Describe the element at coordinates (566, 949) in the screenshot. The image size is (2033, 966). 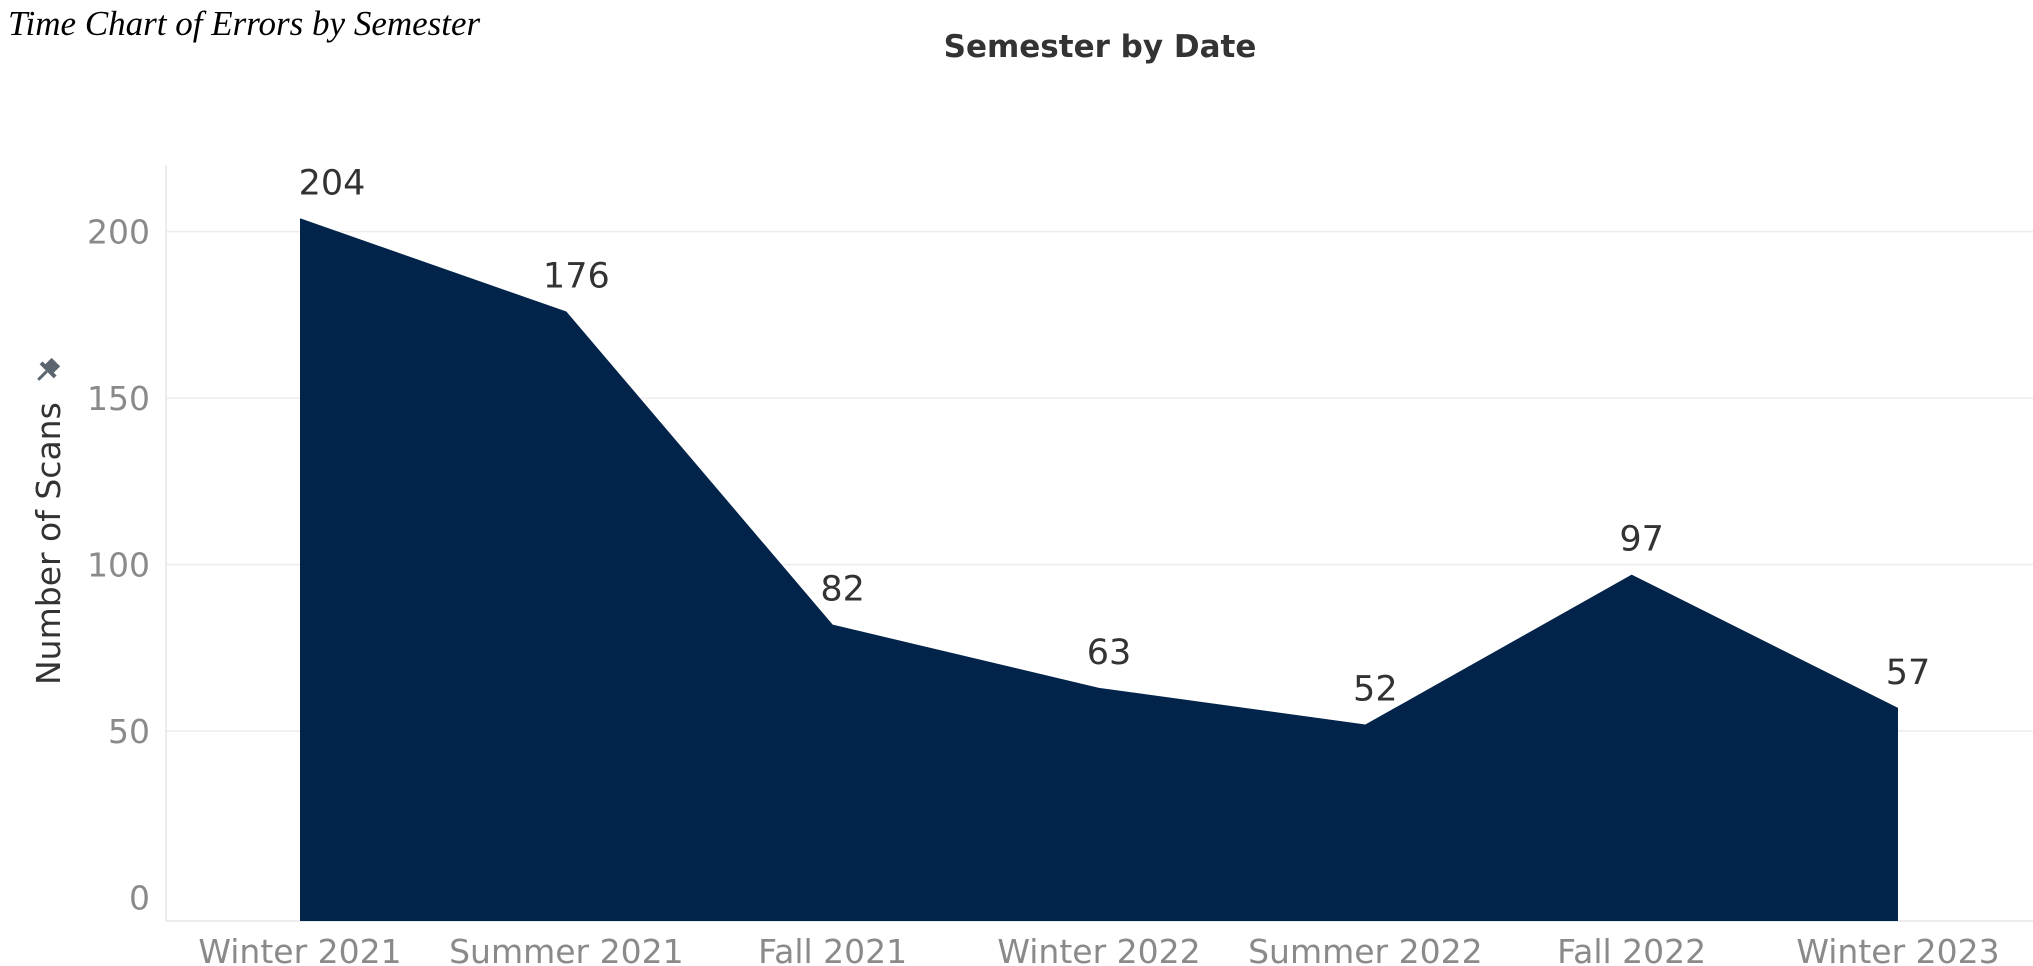
I see `x-tick-label: Summer 2021` at that location.